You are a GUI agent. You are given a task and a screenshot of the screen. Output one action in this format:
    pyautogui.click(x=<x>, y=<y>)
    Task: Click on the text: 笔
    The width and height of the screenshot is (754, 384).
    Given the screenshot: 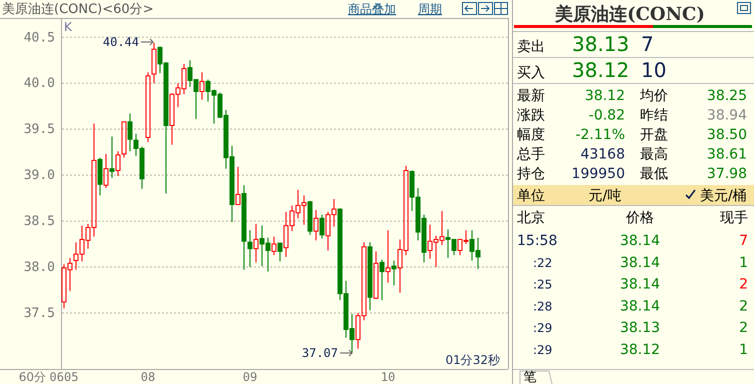 What is the action you would take?
    pyautogui.click(x=530, y=377)
    